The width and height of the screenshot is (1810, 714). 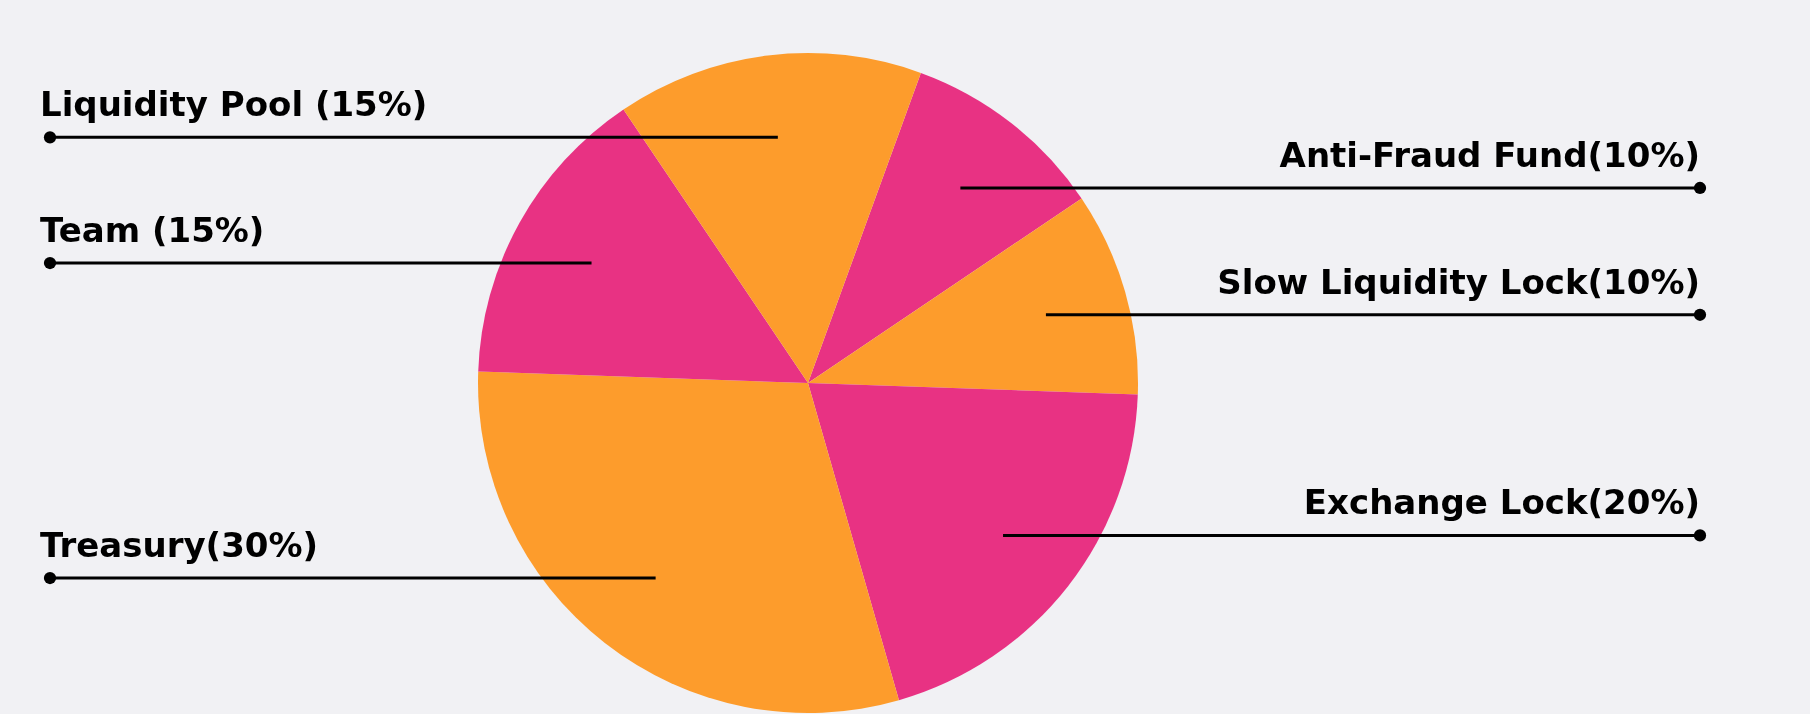 I want to click on slice-label: Slow Liquidity Lock(10%), so click(x=1458, y=281).